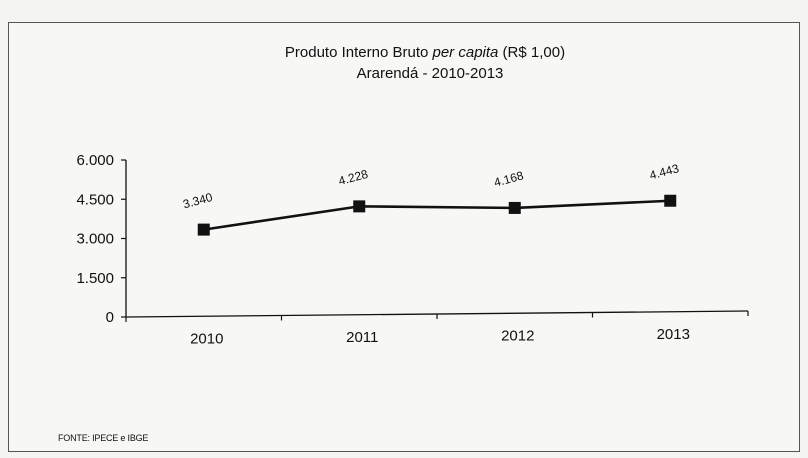  I want to click on chart-subtitle: Ararendá - 2010-2013, so click(430, 73).